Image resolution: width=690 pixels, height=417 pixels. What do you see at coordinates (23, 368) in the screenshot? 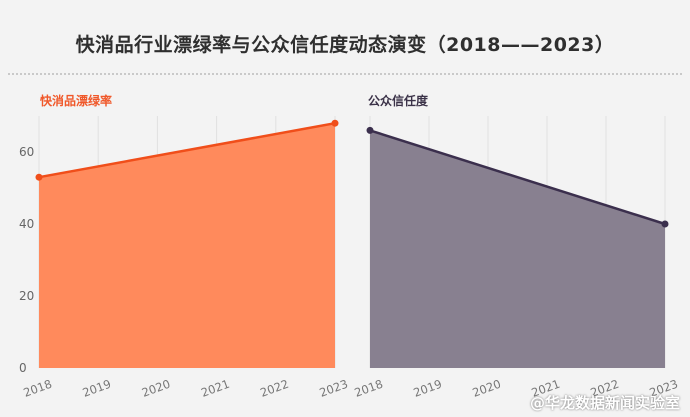
I see `y-tick-label: 0` at bounding box center [23, 368].